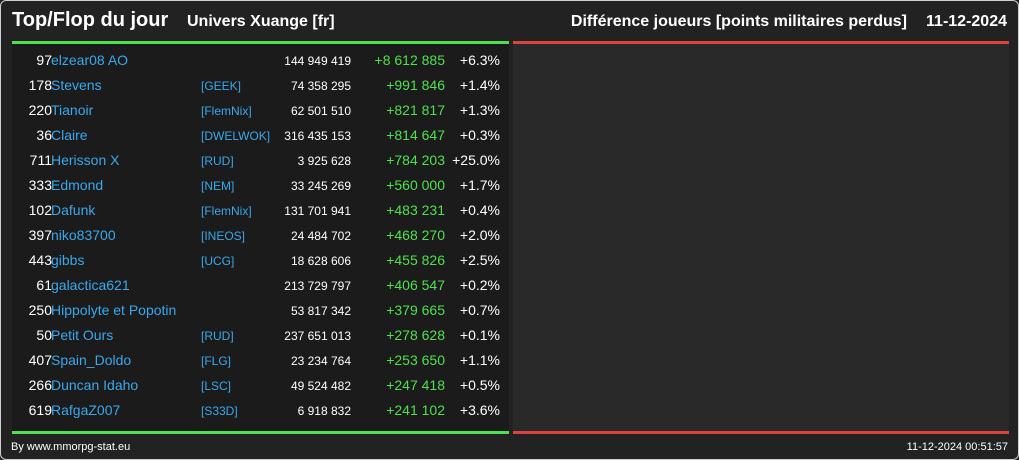  Describe the element at coordinates (68, 260) in the screenshot. I see `player-name-link: gibbs` at that location.